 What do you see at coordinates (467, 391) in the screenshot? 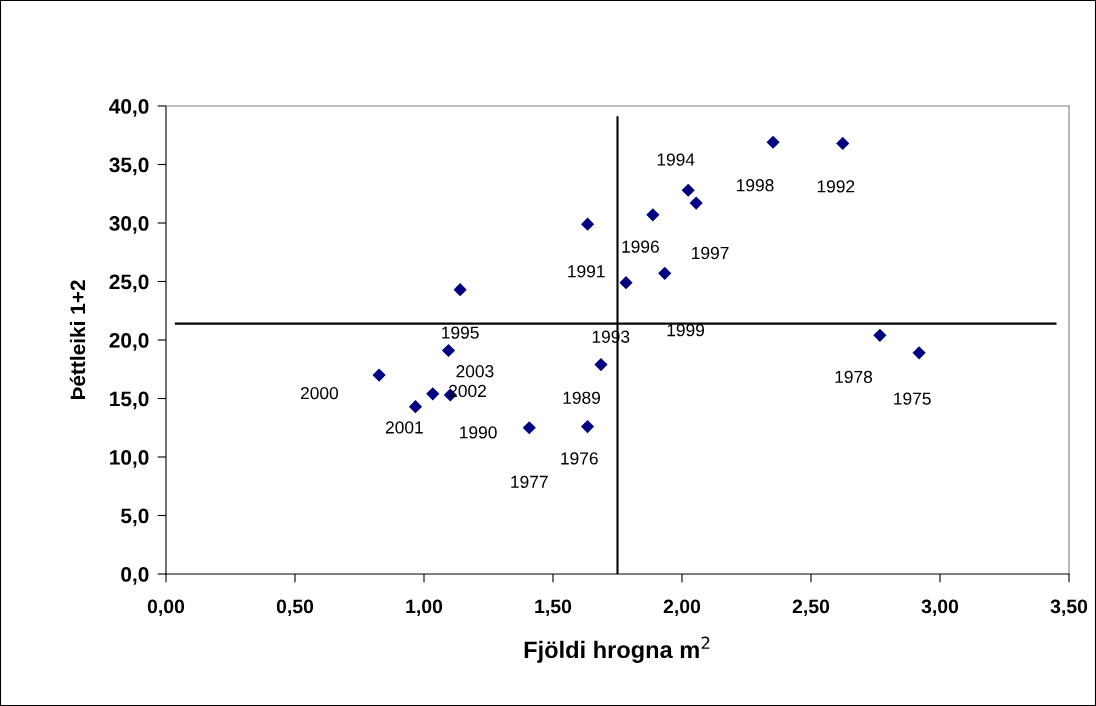
I see `annotation: 2002` at bounding box center [467, 391].